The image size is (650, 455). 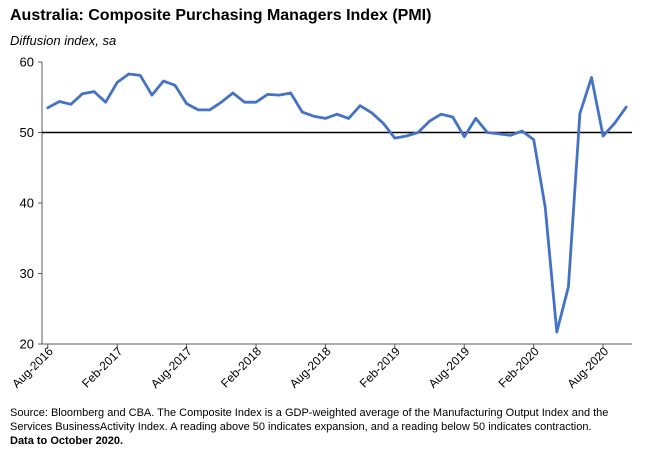 What do you see at coordinates (587, 367) in the screenshot?
I see `x-tick-label: Aug-2020` at bounding box center [587, 367].